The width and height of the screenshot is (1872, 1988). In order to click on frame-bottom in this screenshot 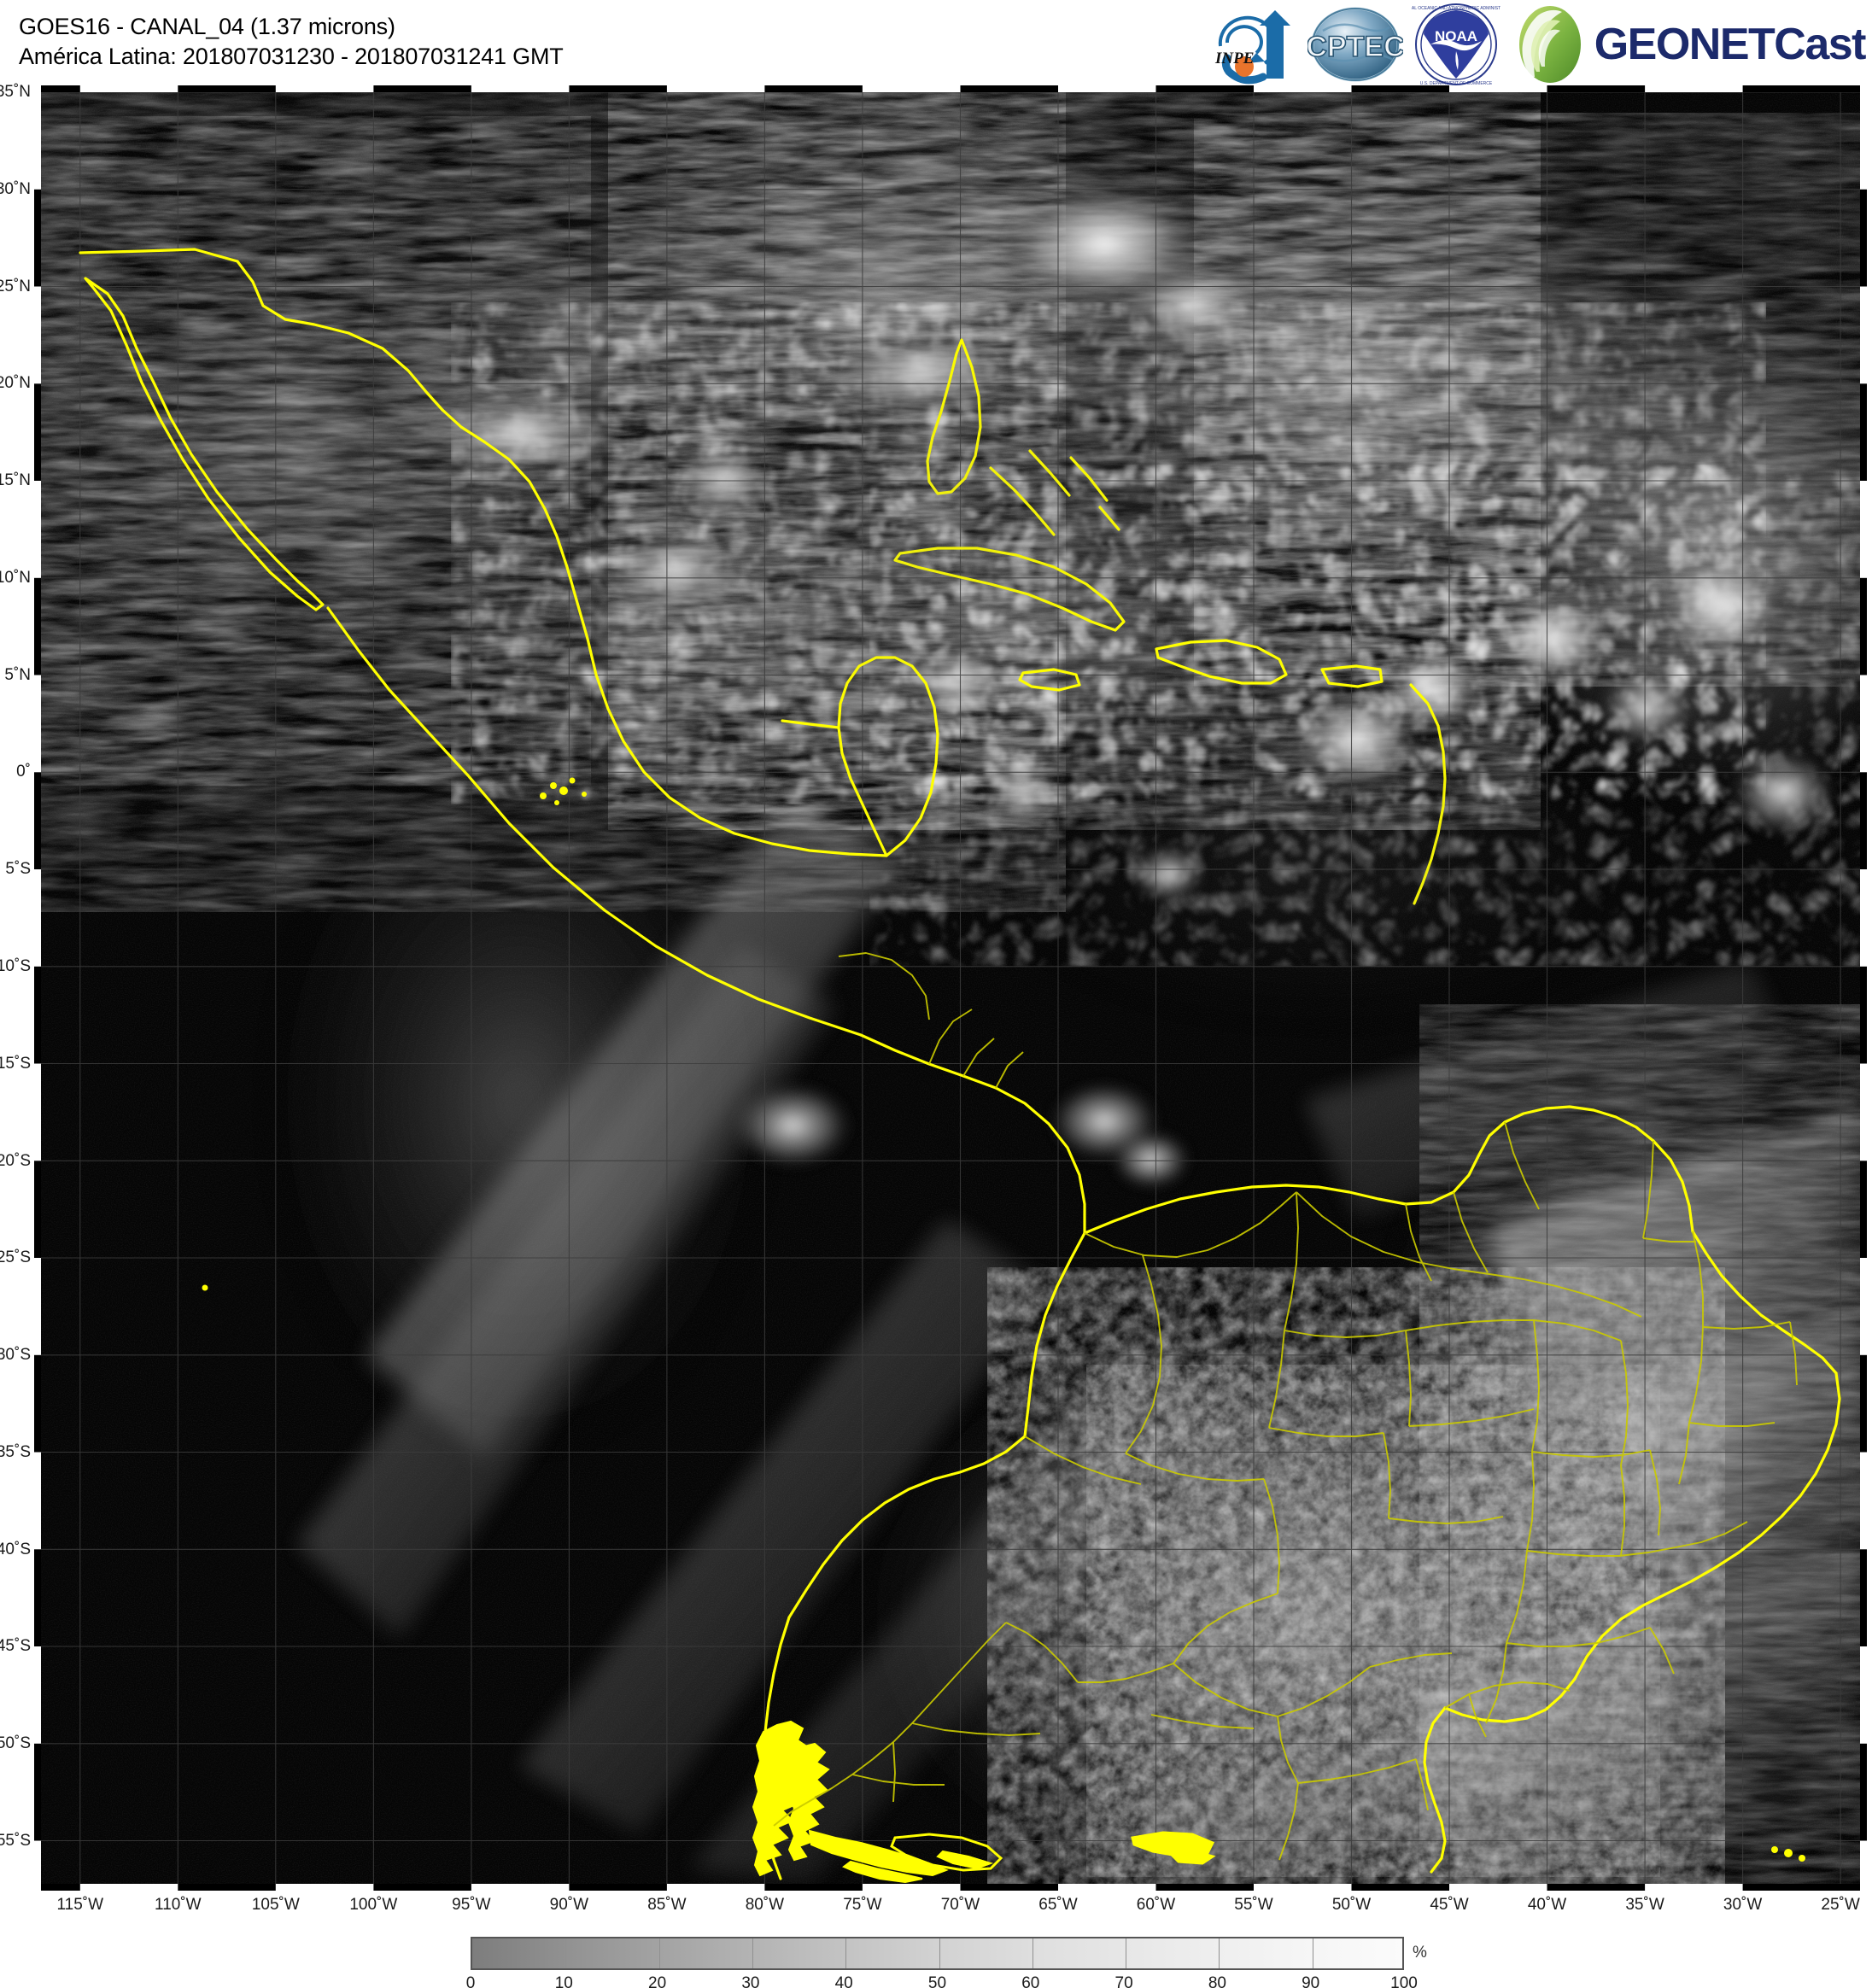, I will do `click(950, 1887)`.